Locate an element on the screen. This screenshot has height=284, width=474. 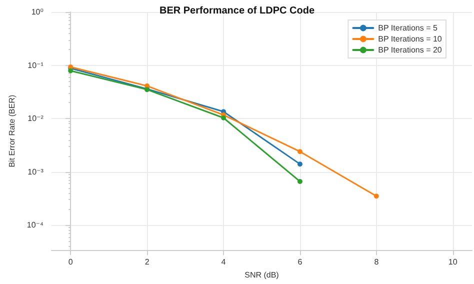
y-tick-label: 10⁻² is located at coordinates (36, 119).